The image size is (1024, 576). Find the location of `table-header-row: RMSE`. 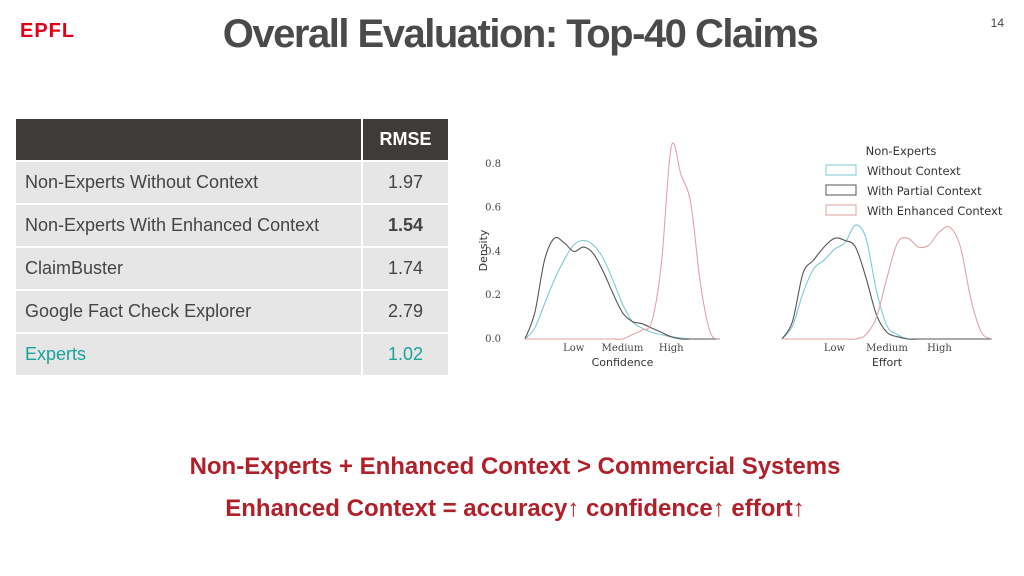

table-header-row: RMSE is located at coordinates (232, 139).